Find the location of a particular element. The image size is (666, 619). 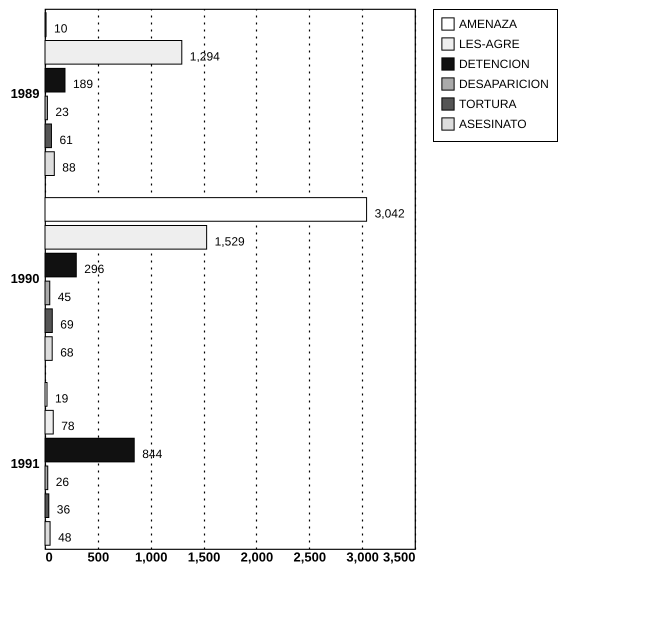

data-label: 69 is located at coordinates (67, 325).